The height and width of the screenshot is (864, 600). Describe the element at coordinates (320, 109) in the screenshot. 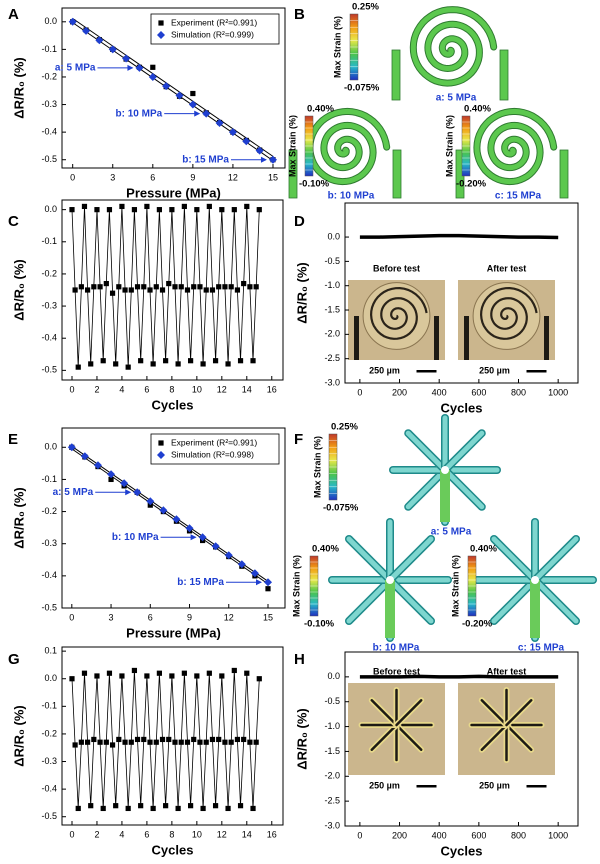

I see `colorbar-max: 0.40%` at that location.